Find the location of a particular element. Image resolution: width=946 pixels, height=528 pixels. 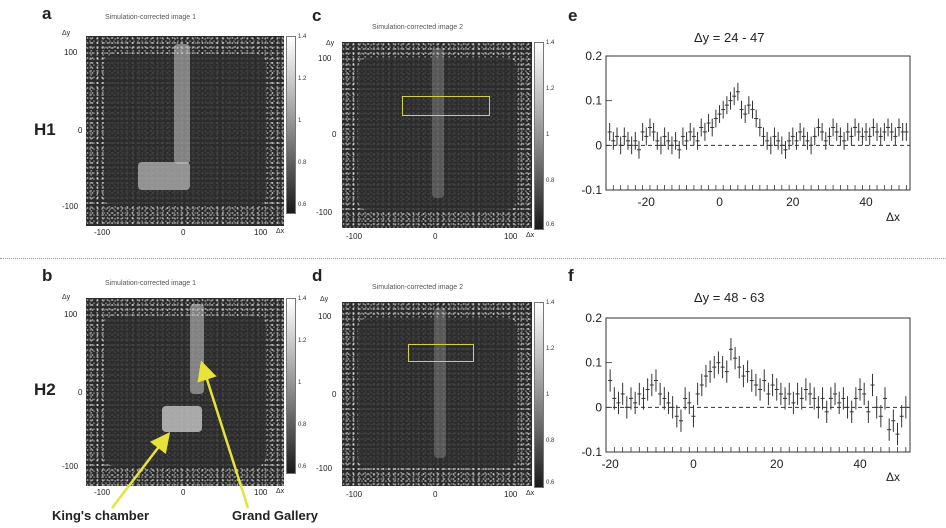

panel-e-ytick-label: 0.1 is located at coordinates (593, 101).